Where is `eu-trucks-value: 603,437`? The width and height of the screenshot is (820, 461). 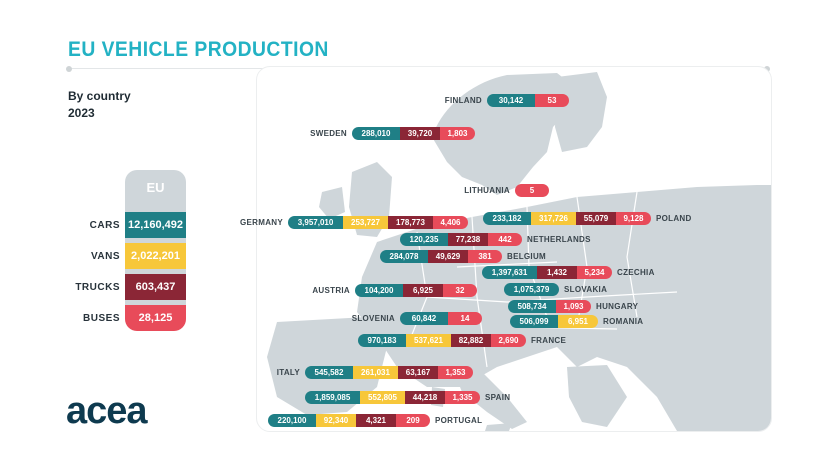 eu-trucks-value: 603,437 is located at coordinates (155, 287).